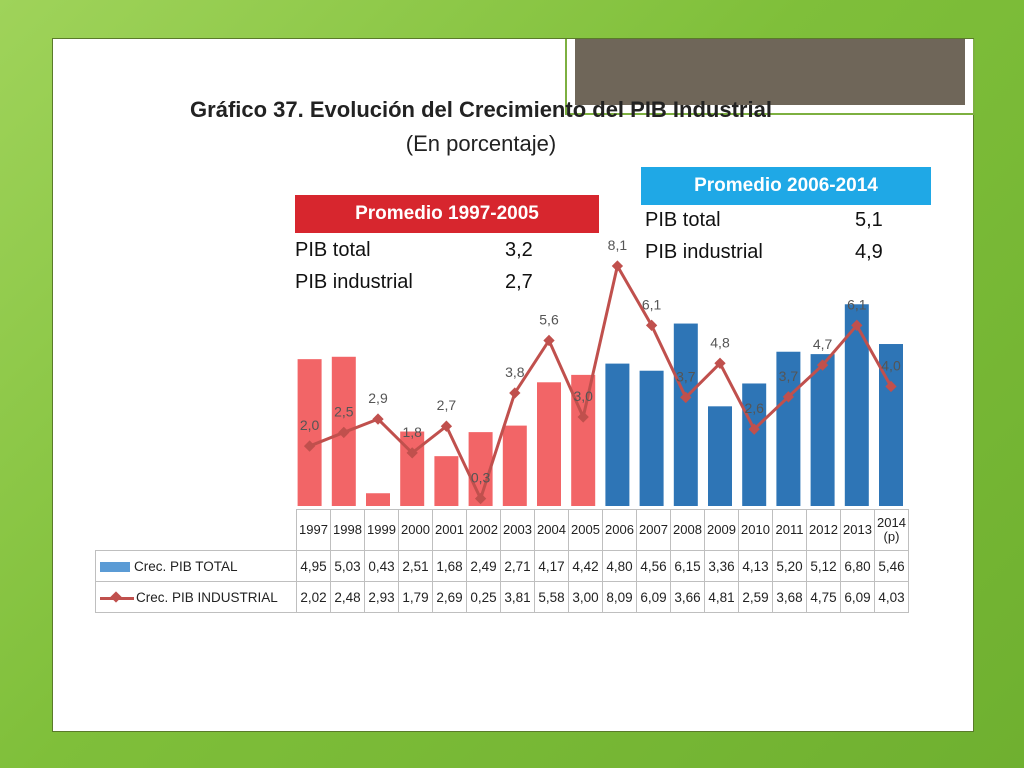 This screenshot has height=768, width=1024. What do you see at coordinates (333, 250) in the screenshot?
I see `box1-pib-total-label: PIB total` at bounding box center [333, 250].